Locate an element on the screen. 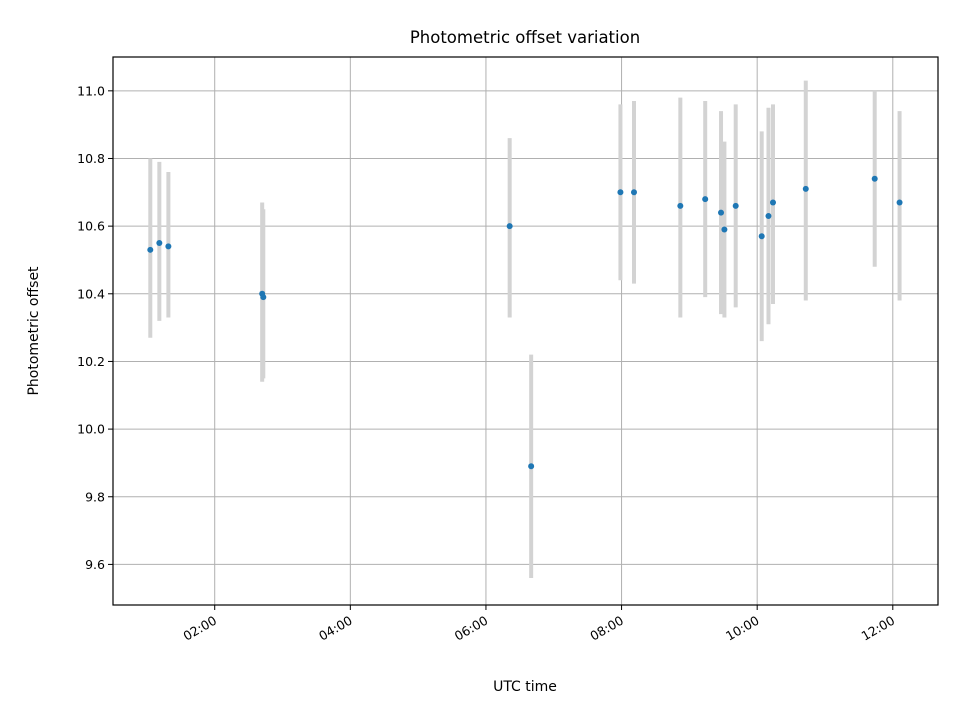 This screenshot has width=960, height=720. y-tick-label: 10.8 is located at coordinates (91, 158).